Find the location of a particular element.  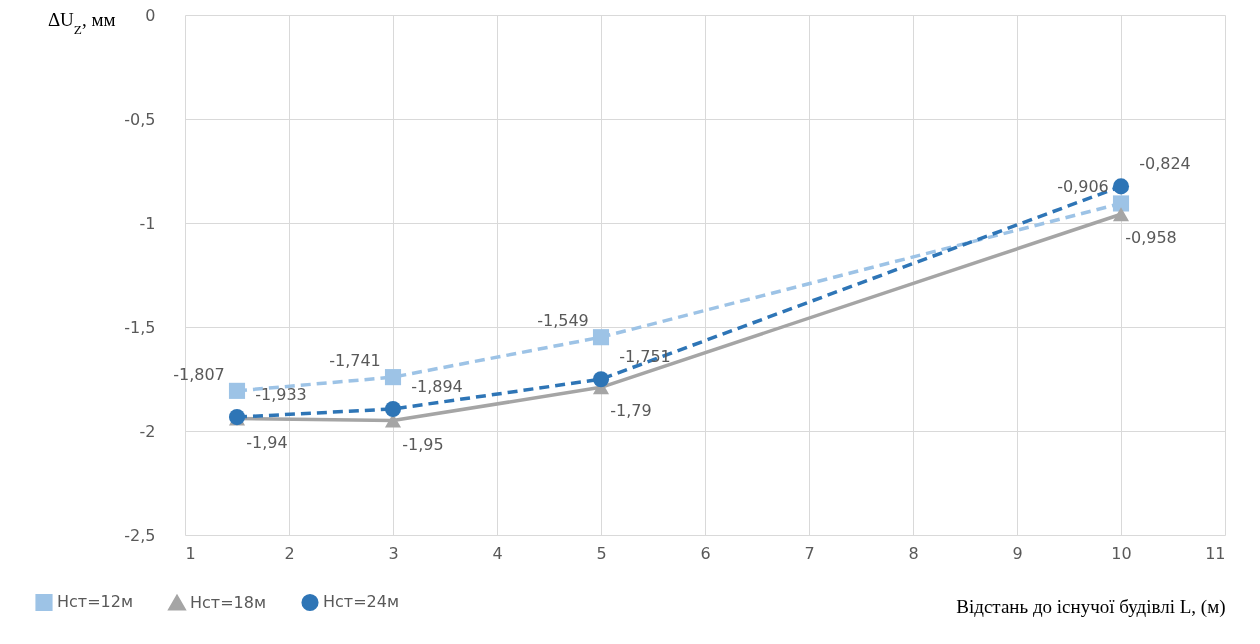

data-label: -0,906 is located at coordinates (1083, 187).